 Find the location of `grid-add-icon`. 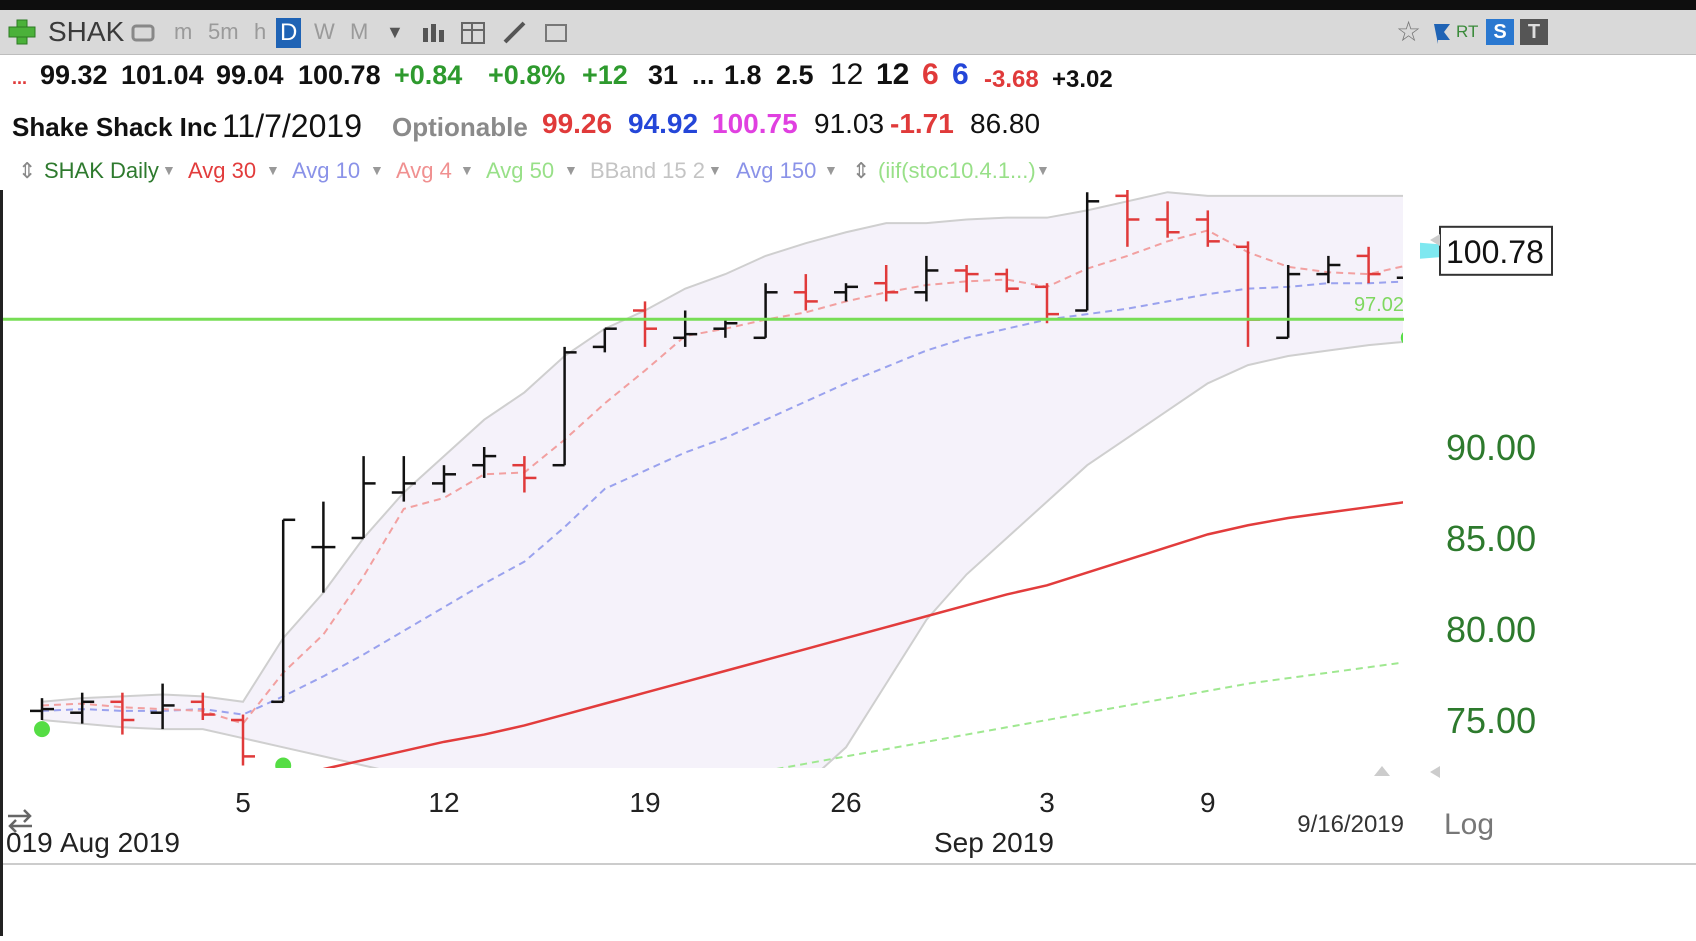

grid-add-icon is located at coordinates (475, 33).